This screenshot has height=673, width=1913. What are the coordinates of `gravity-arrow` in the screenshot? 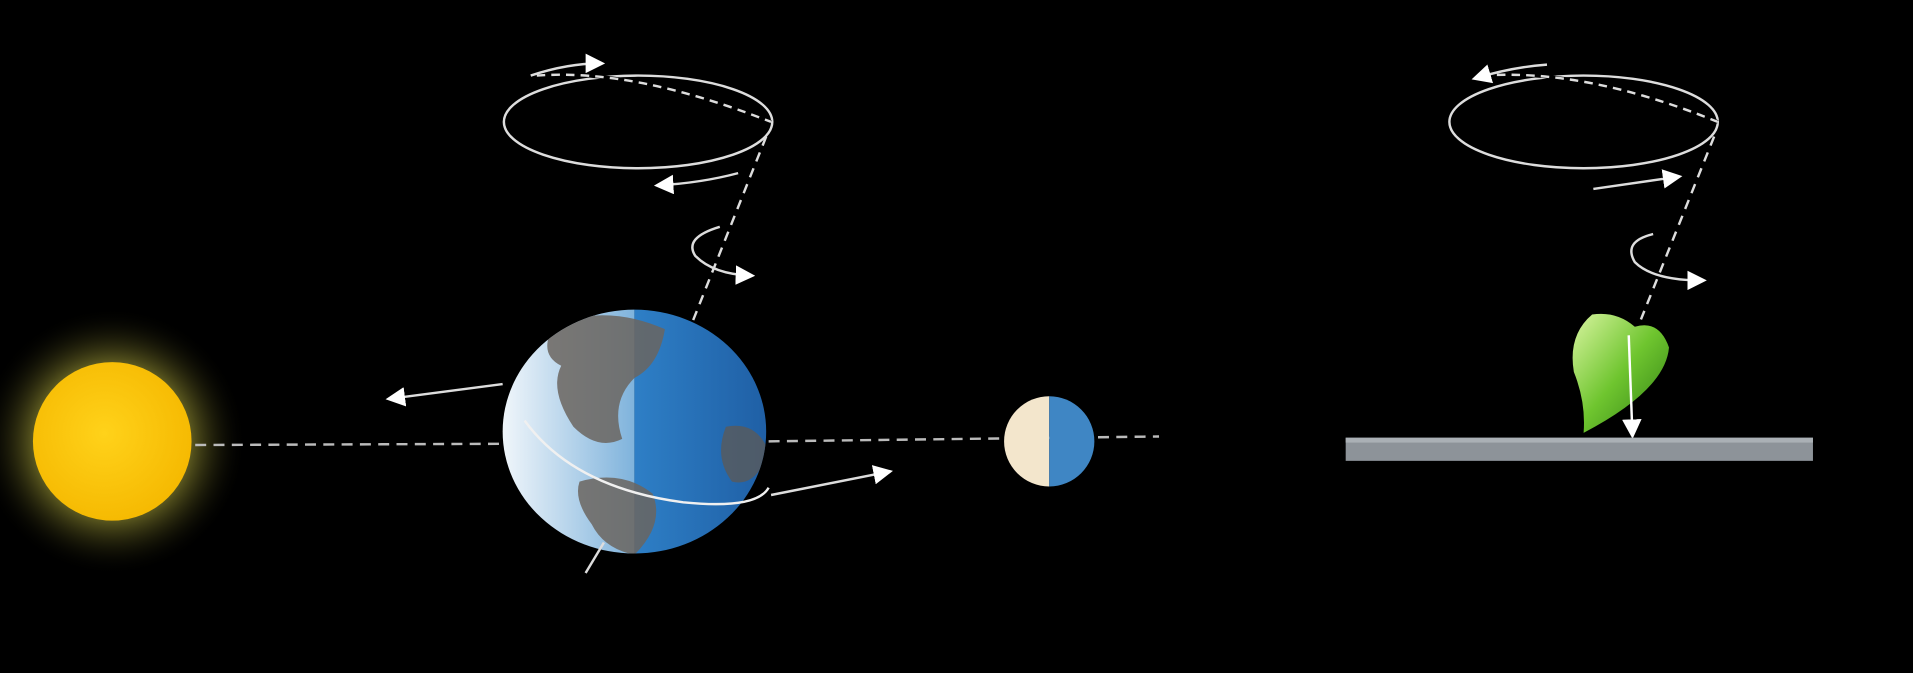 It's located at (1632, 387).